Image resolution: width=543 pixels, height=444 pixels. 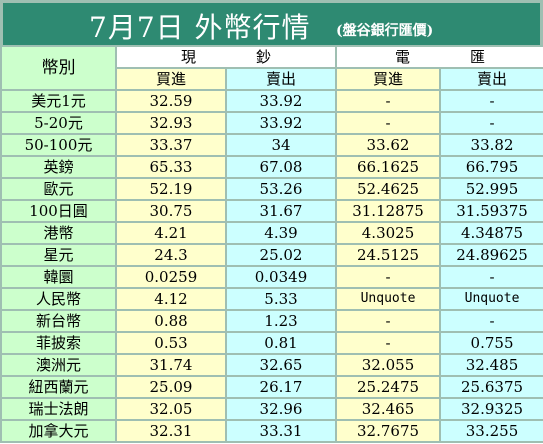 What do you see at coordinates (388, 167) in the screenshot?
I see `wire-buy-cell: 66.1625` at bounding box center [388, 167].